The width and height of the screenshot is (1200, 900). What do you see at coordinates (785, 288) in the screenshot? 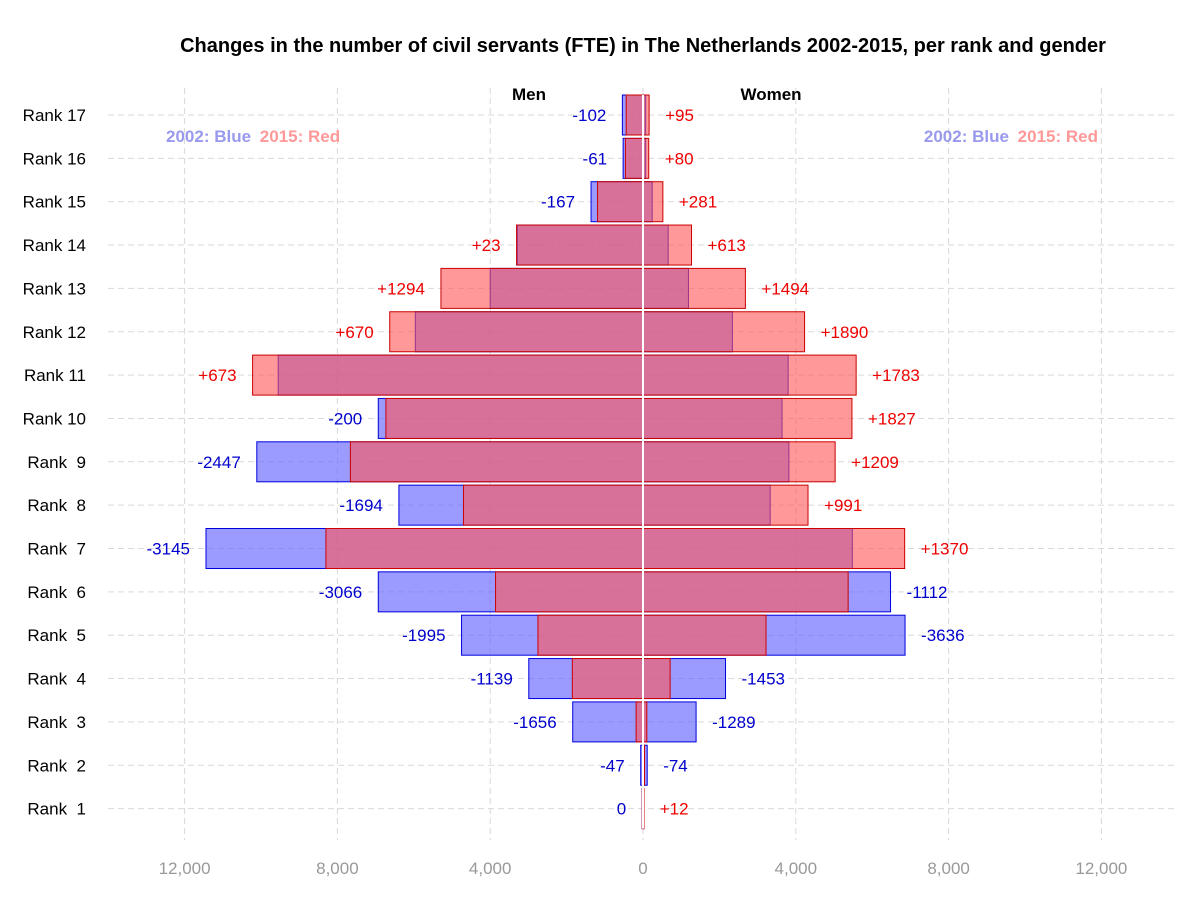
I see `women-change-label: +1494` at bounding box center [785, 288].